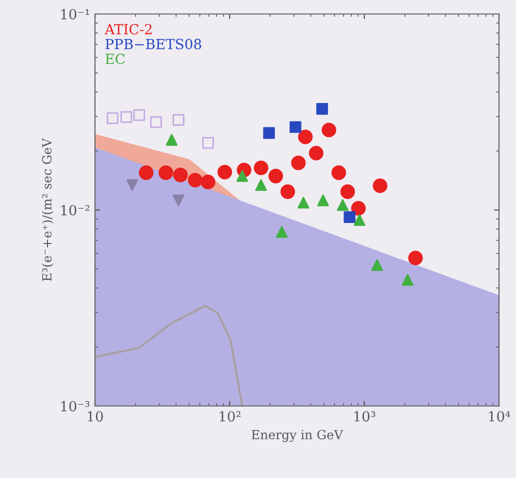  Describe the element at coordinates (48, 210) in the screenshot. I see `y-axis-title: E³(e⁻+e⁺)/(m² sec GeV` at that location.